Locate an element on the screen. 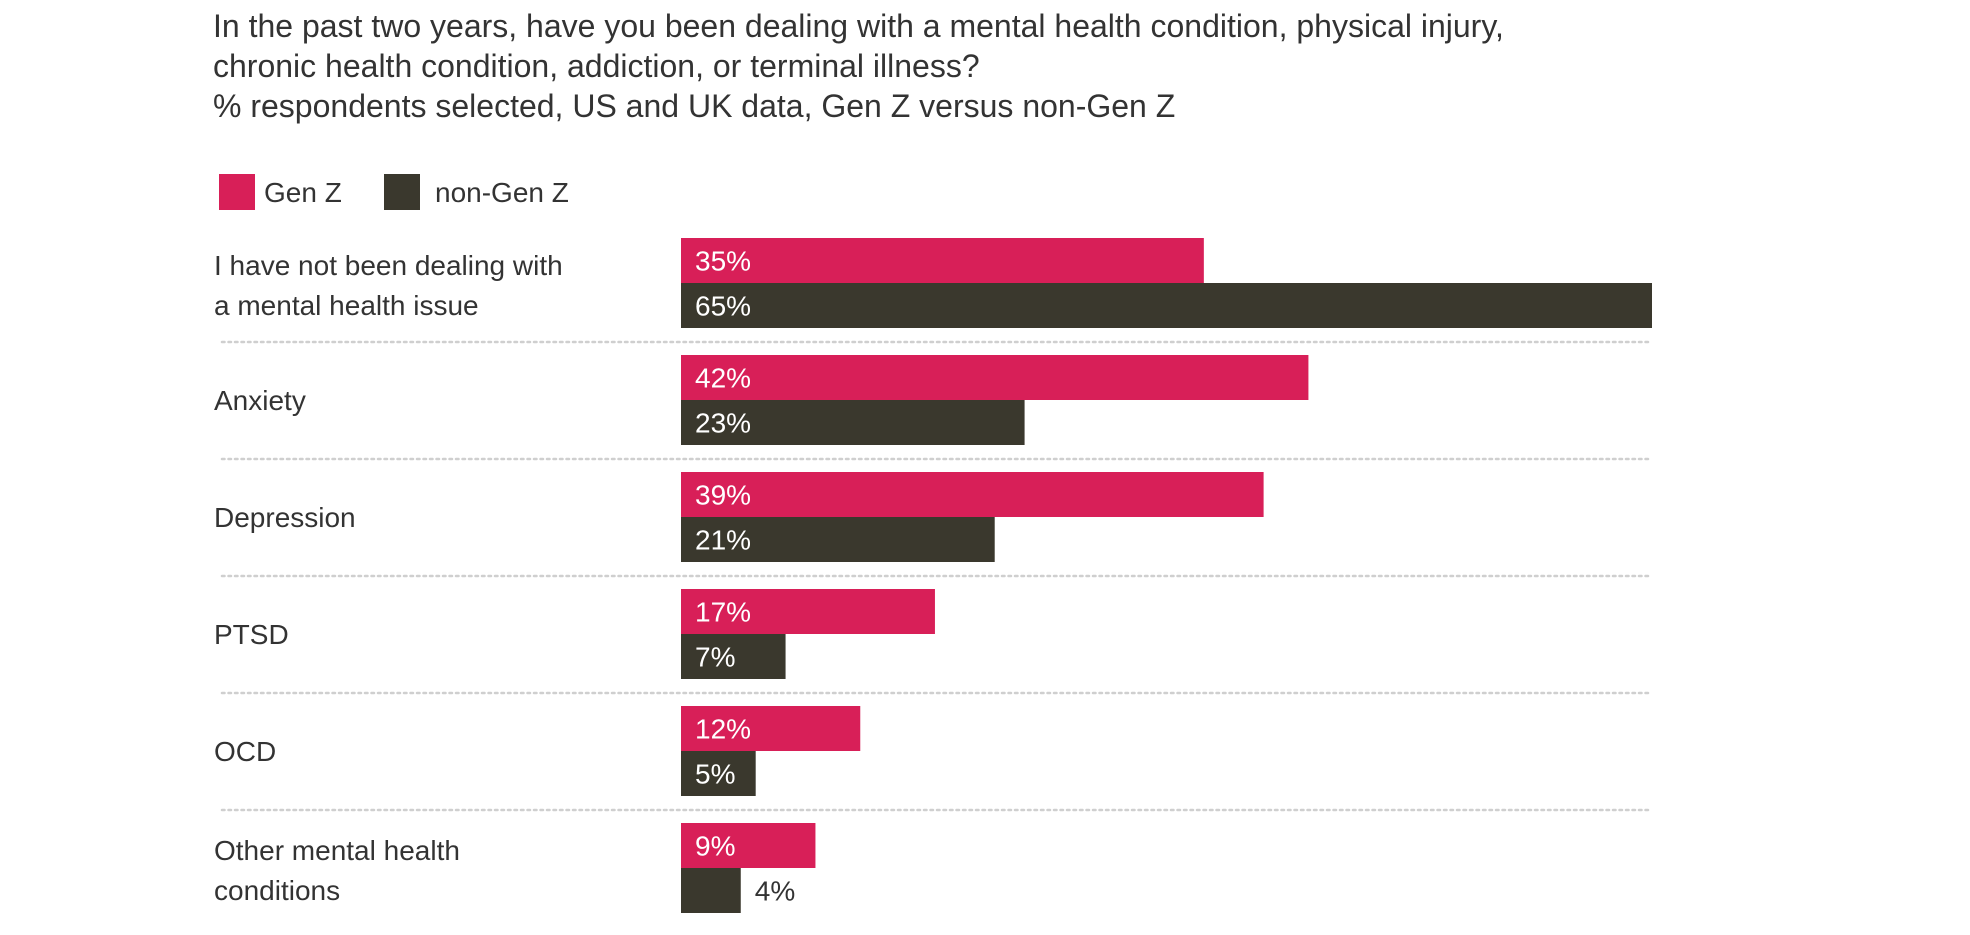 This screenshot has width=1970, height=935. bar-value-label: 65% is located at coordinates (723, 306).